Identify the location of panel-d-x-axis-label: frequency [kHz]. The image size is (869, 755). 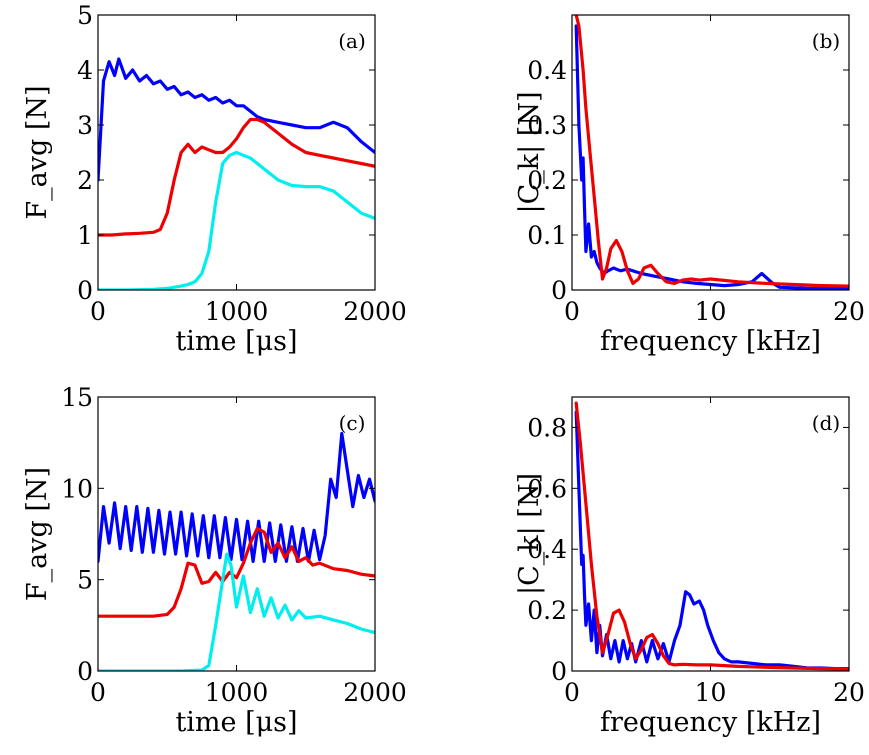
(710, 722).